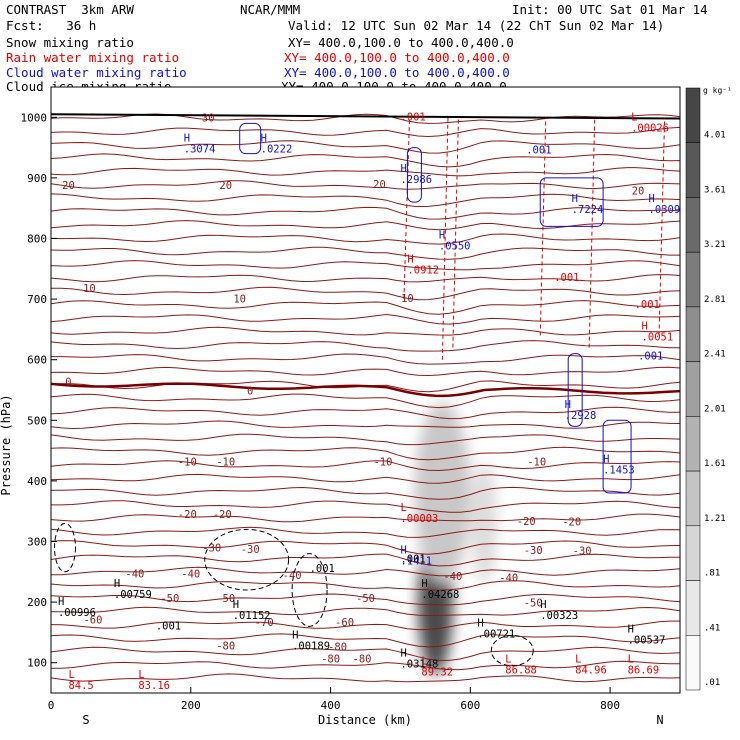 This screenshot has height=740, width=740. Describe the element at coordinates (659, 720) in the screenshot. I see `north-label: N` at that location.